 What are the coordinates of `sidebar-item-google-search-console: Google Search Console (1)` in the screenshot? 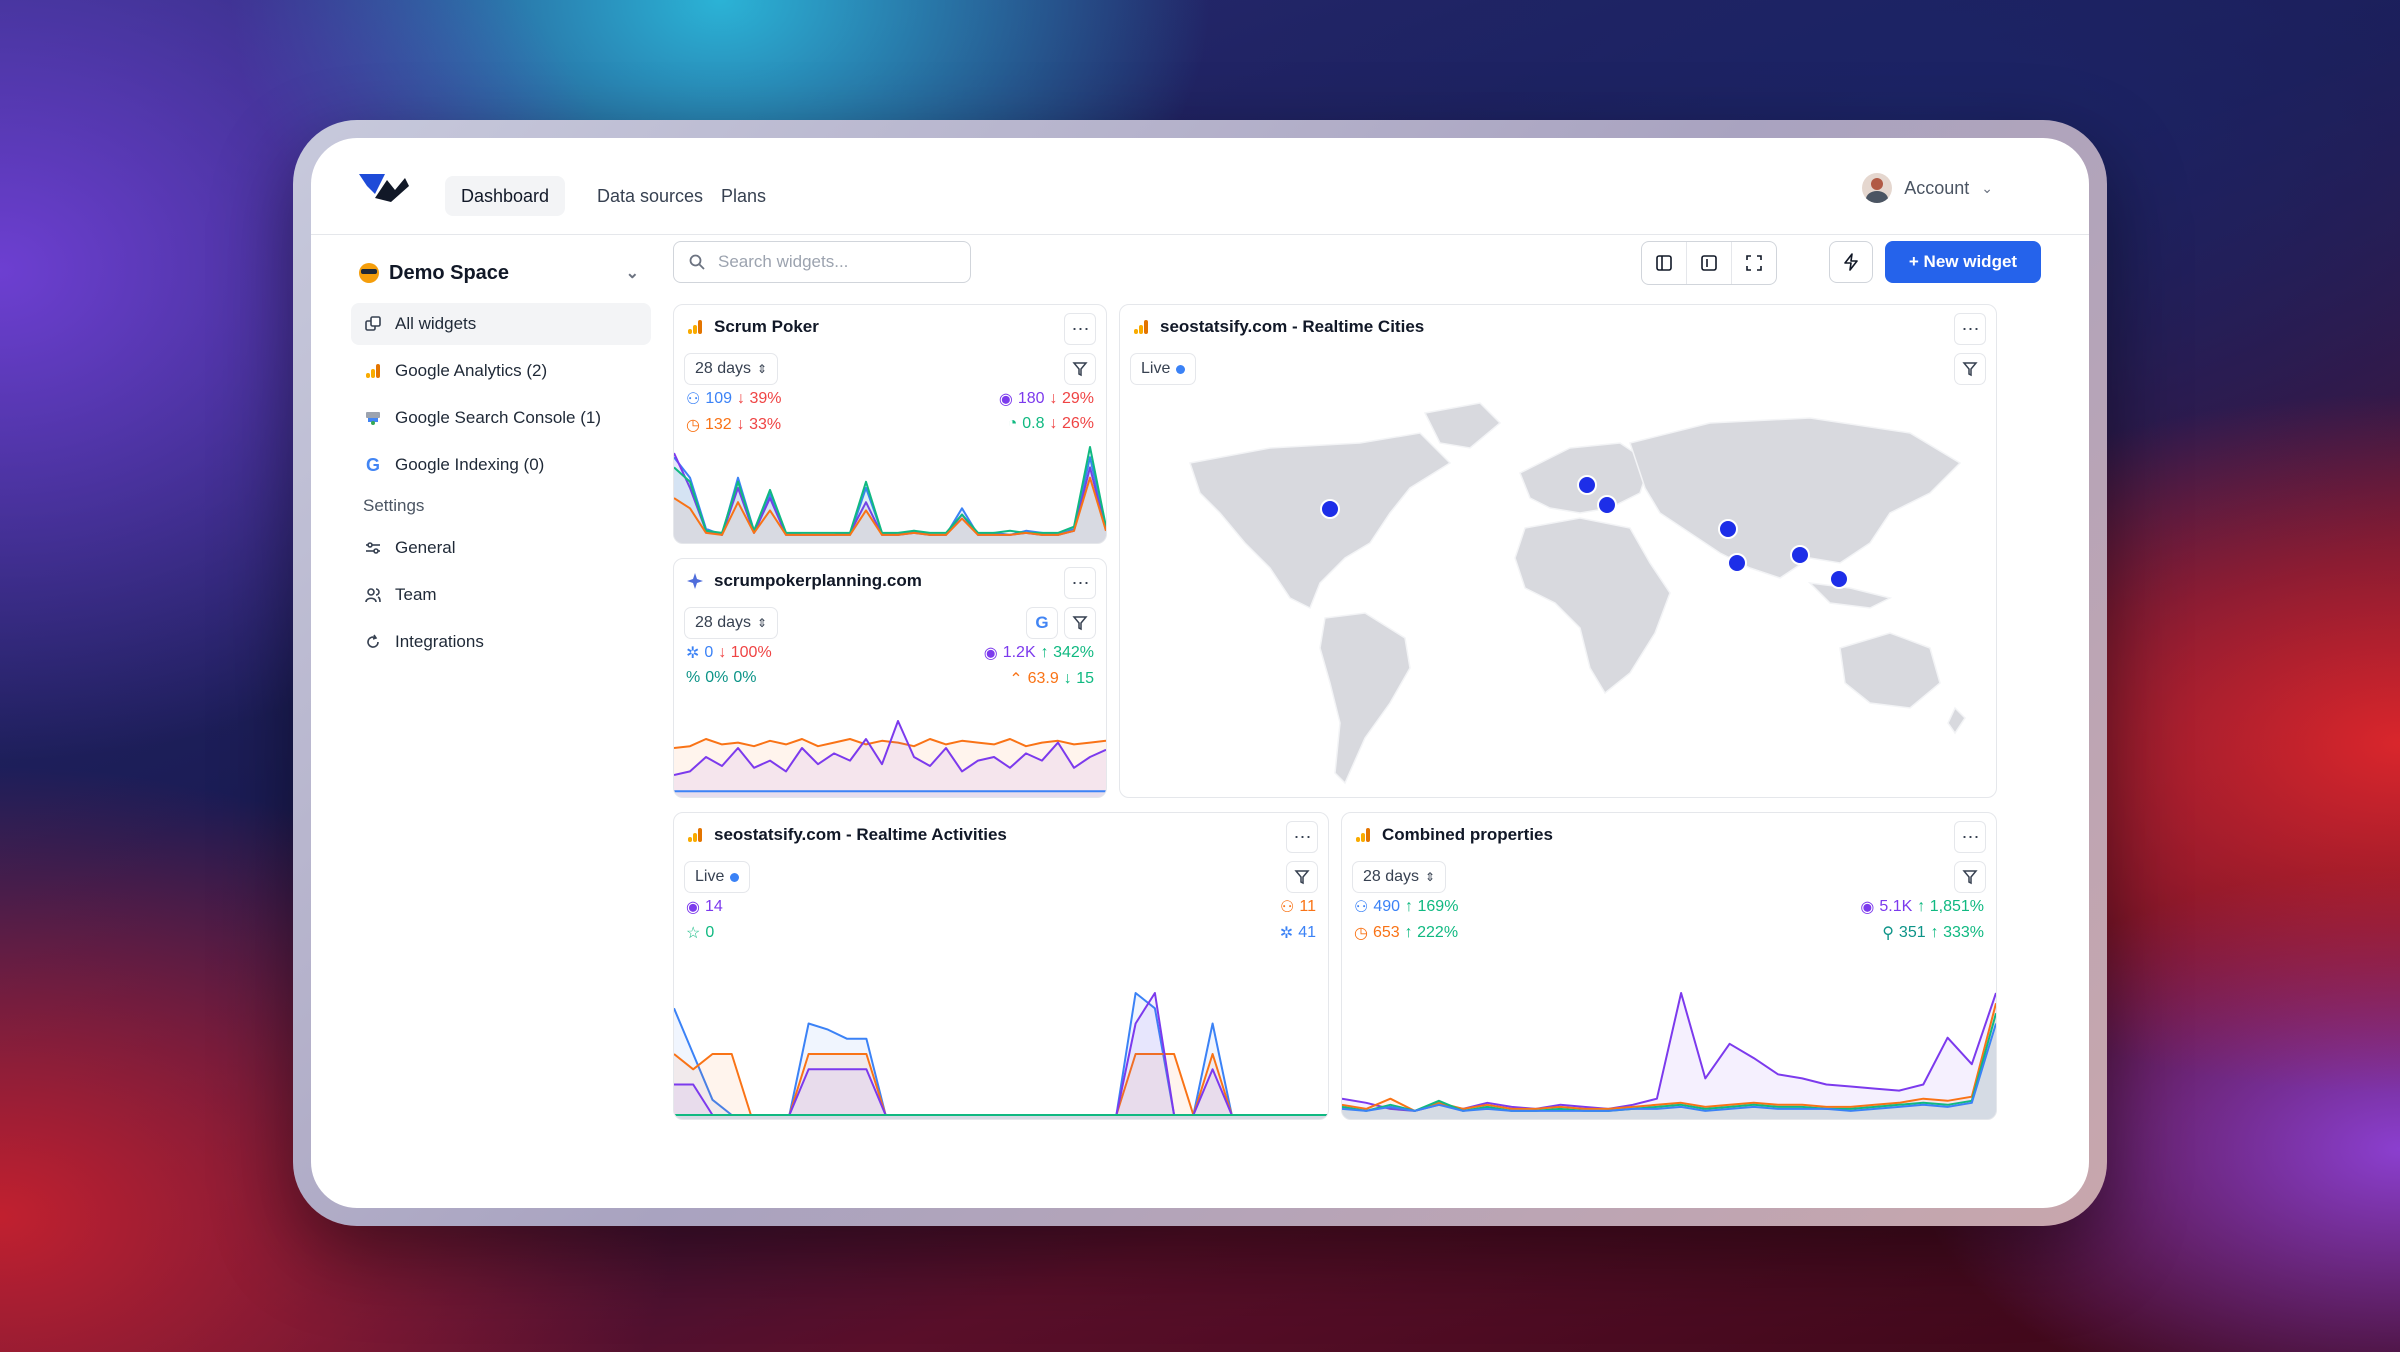 It's located at (501, 418).